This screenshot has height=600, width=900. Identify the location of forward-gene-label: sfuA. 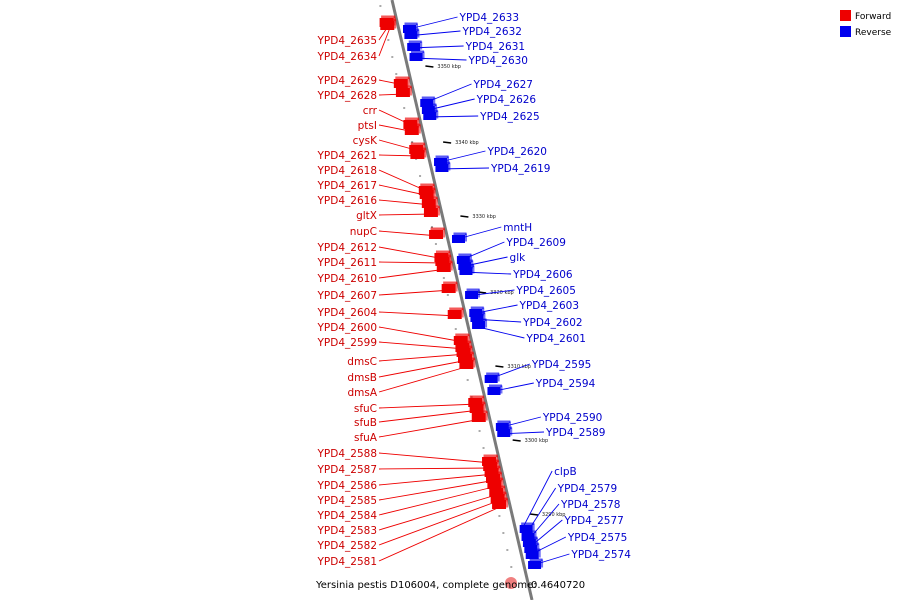
(366, 438).